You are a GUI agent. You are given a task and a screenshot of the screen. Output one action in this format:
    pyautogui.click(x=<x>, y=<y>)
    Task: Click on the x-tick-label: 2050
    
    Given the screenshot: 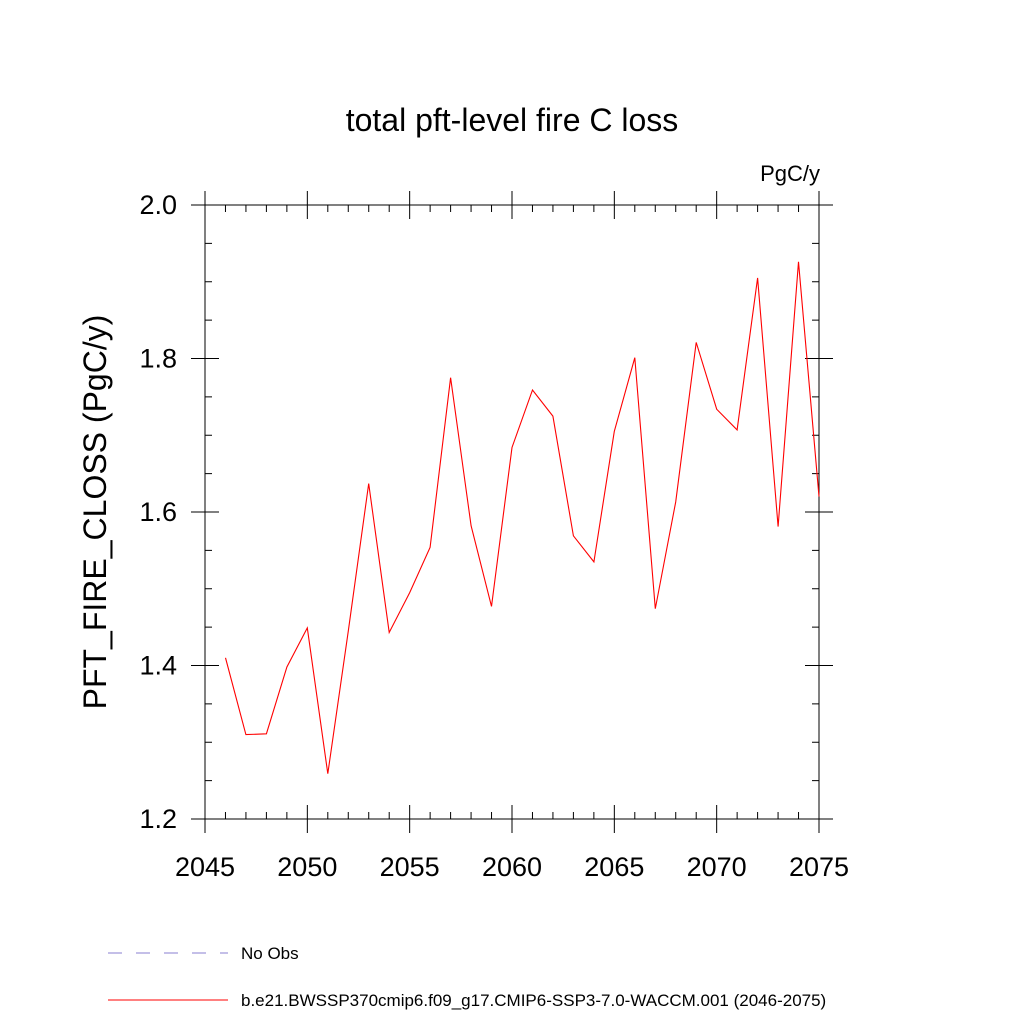 What is the action you would take?
    pyautogui.click(x=307, y=867)
    